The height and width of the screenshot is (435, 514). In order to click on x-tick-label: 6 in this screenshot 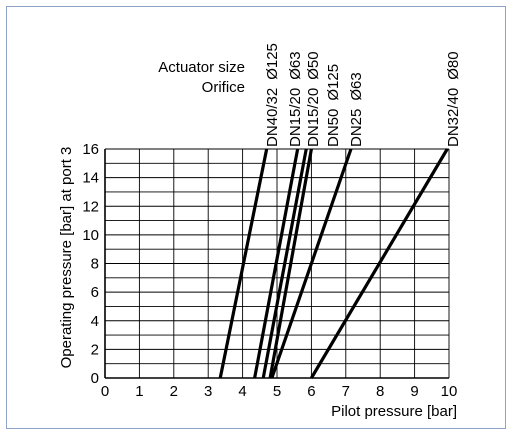, I will do `click(311, 391)`.